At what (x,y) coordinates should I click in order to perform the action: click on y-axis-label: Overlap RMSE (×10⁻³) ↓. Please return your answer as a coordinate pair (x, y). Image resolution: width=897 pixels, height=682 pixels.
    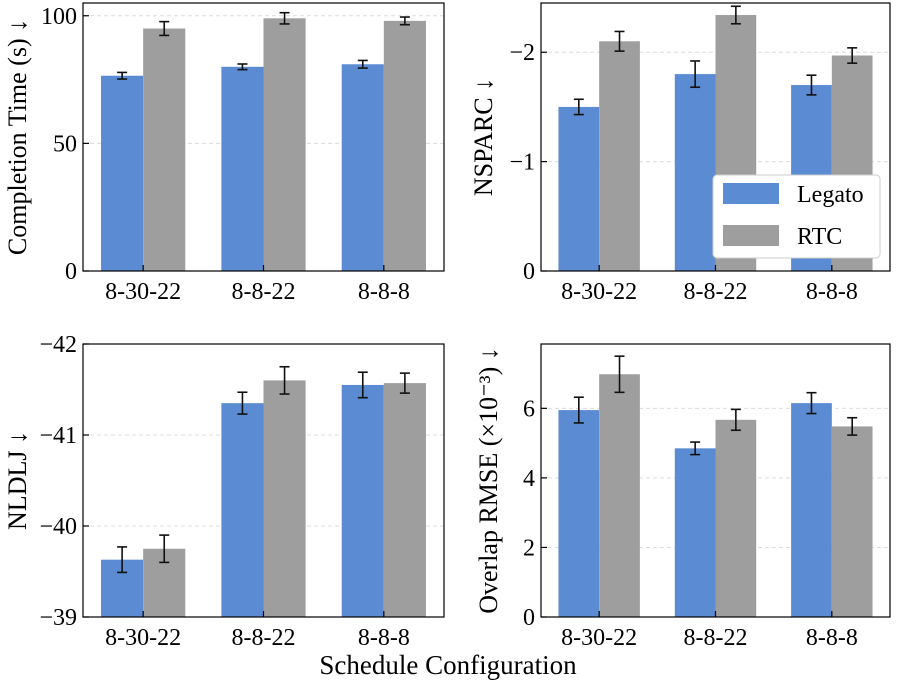
    Looking at the image, I should click on (488, 480).